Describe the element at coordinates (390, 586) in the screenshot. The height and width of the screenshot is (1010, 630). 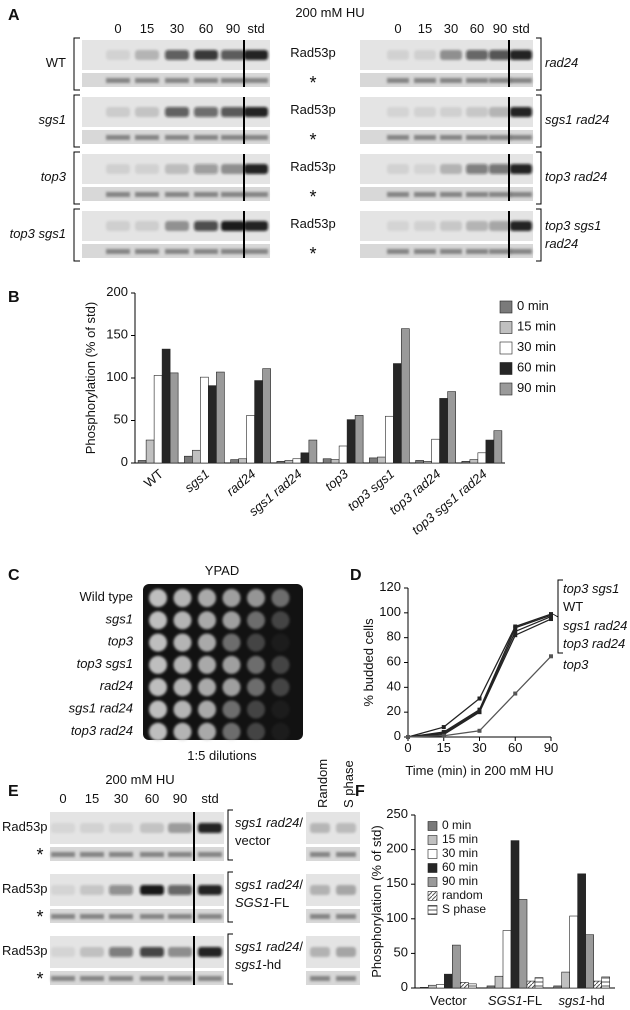
I see `y-tick-label: 120` at that location.